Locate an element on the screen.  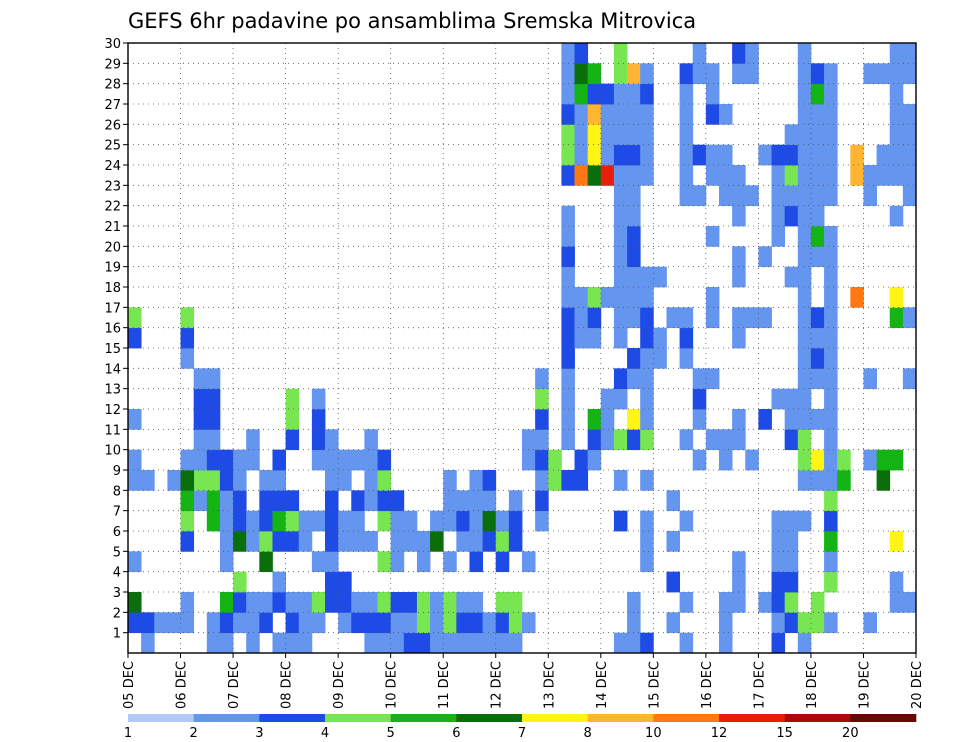
x-tick-label: 12 DEC is located at coordinates (497, 685).